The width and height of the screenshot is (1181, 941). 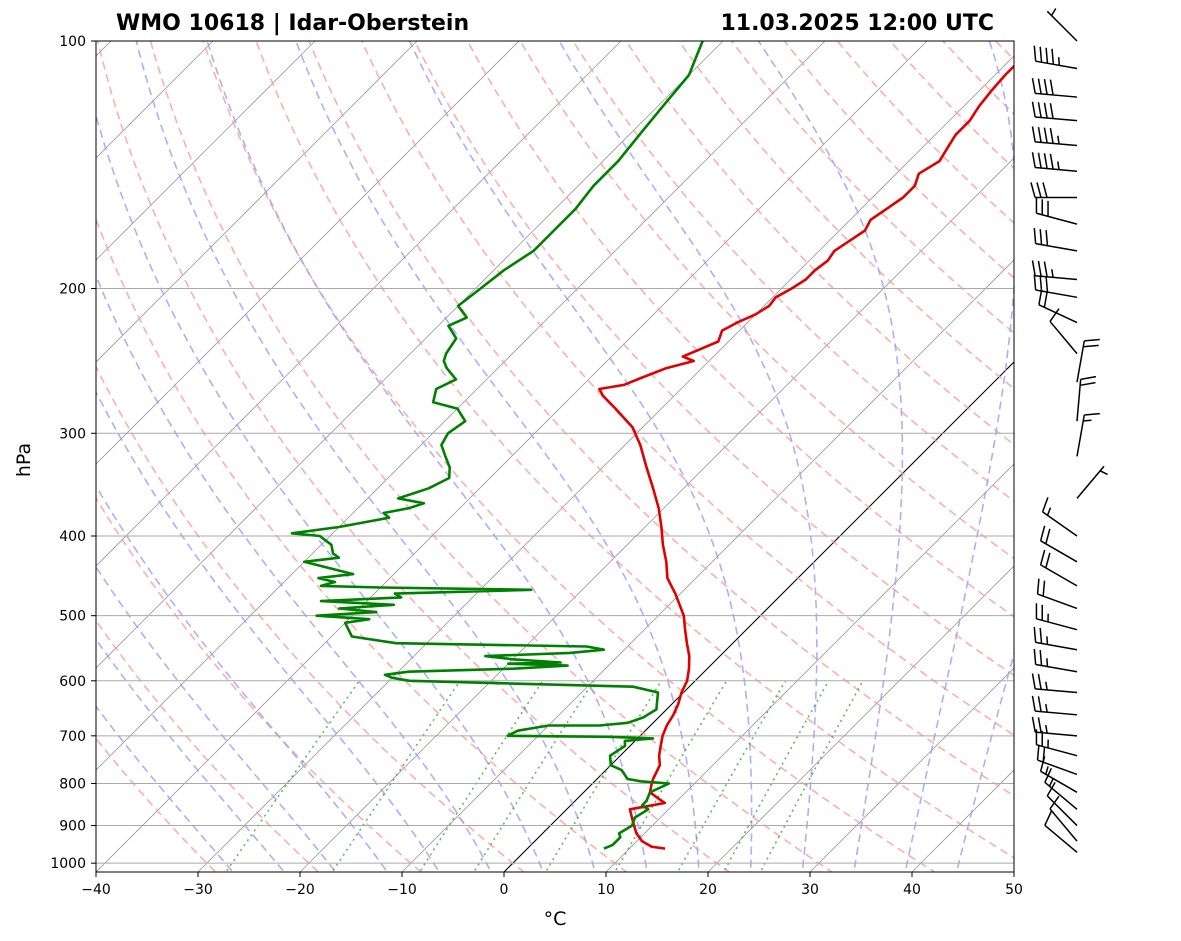 What do you see at coordinates (68, 864) in the screenshot?
I see `y-tick-label: 1000` at bounding box center [68, 864].